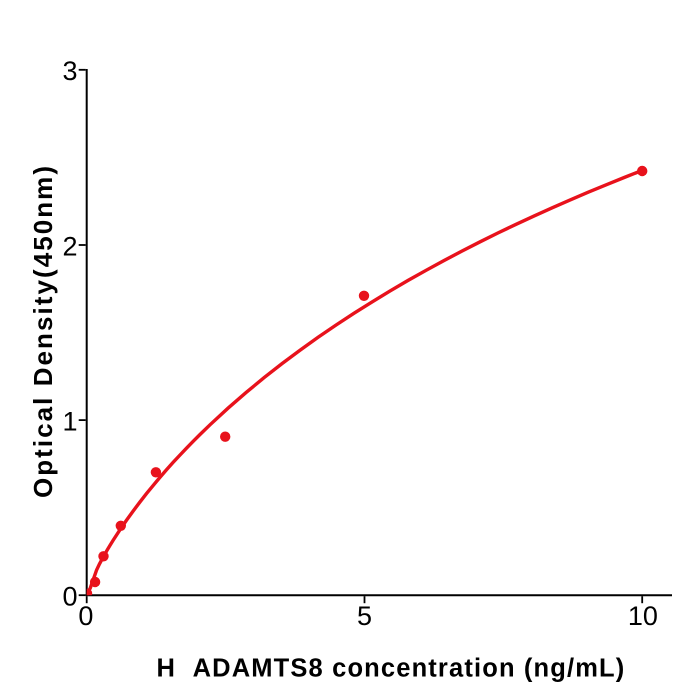  I want to click on svg-text:H ADAMTS8 concentration (ng/m: H ADAMTS8 concentration (ng/mL), so click(391, 669).